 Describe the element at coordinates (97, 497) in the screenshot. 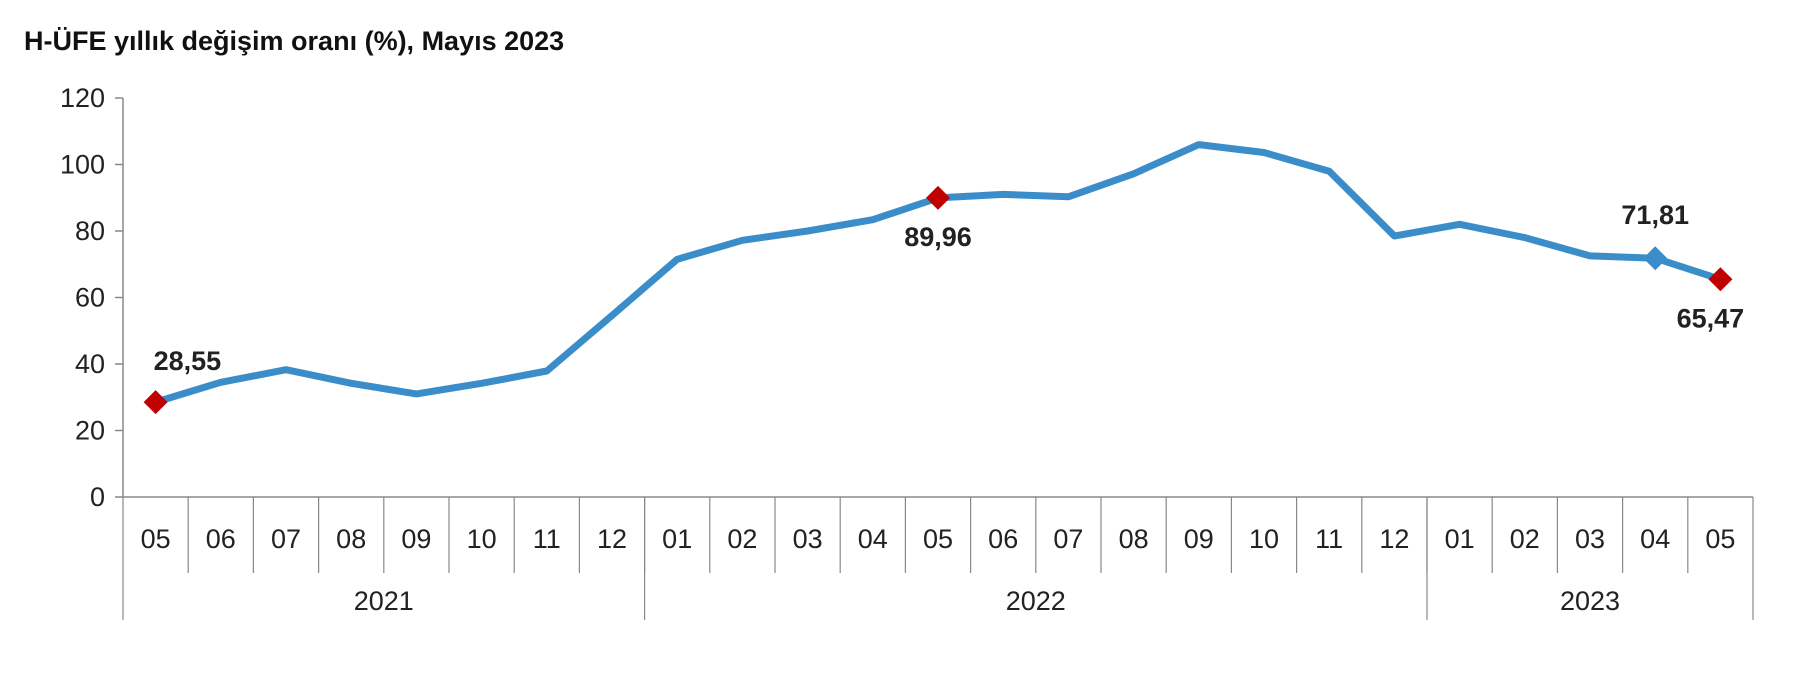

I see `y-tick-label: 0` at that location.